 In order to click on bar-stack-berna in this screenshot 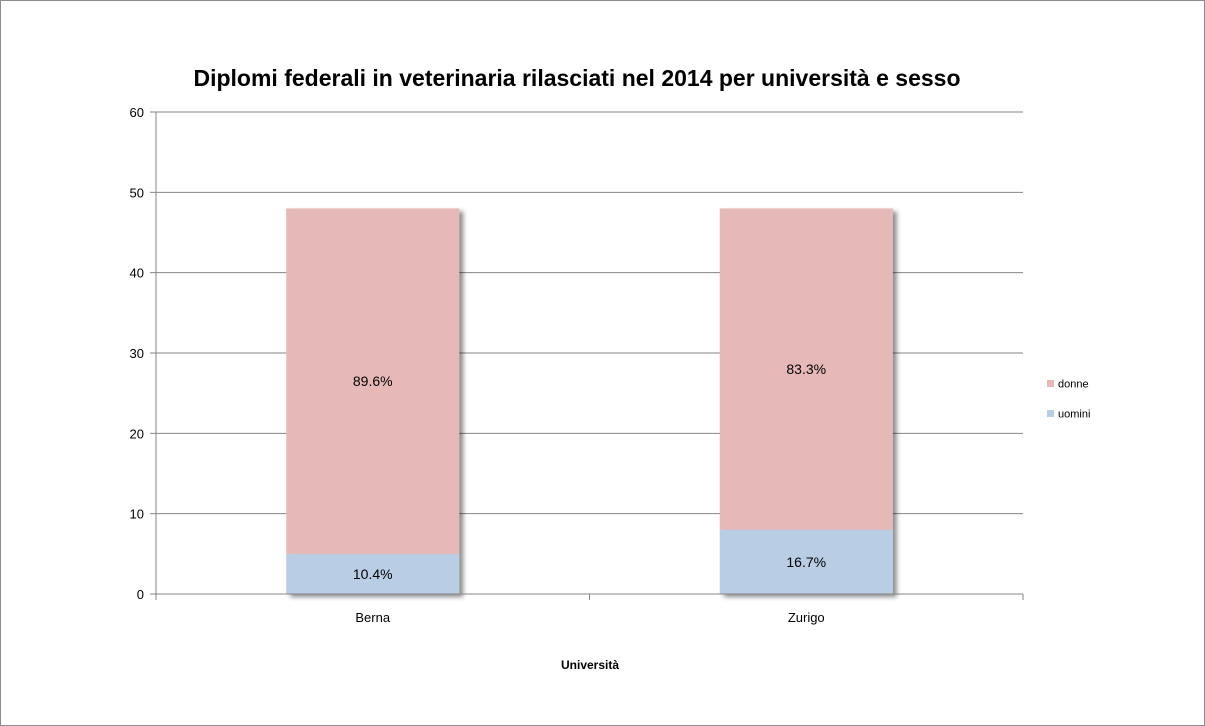, I will do `click(373, 401)`.